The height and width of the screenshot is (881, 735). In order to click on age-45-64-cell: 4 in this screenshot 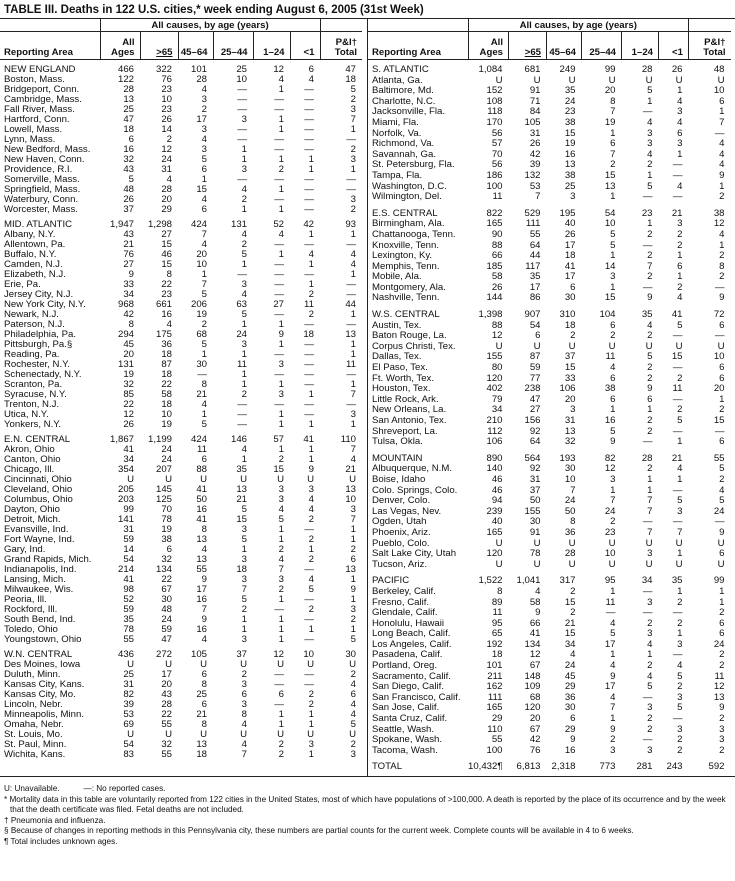, I will do `click(204, 549)`.